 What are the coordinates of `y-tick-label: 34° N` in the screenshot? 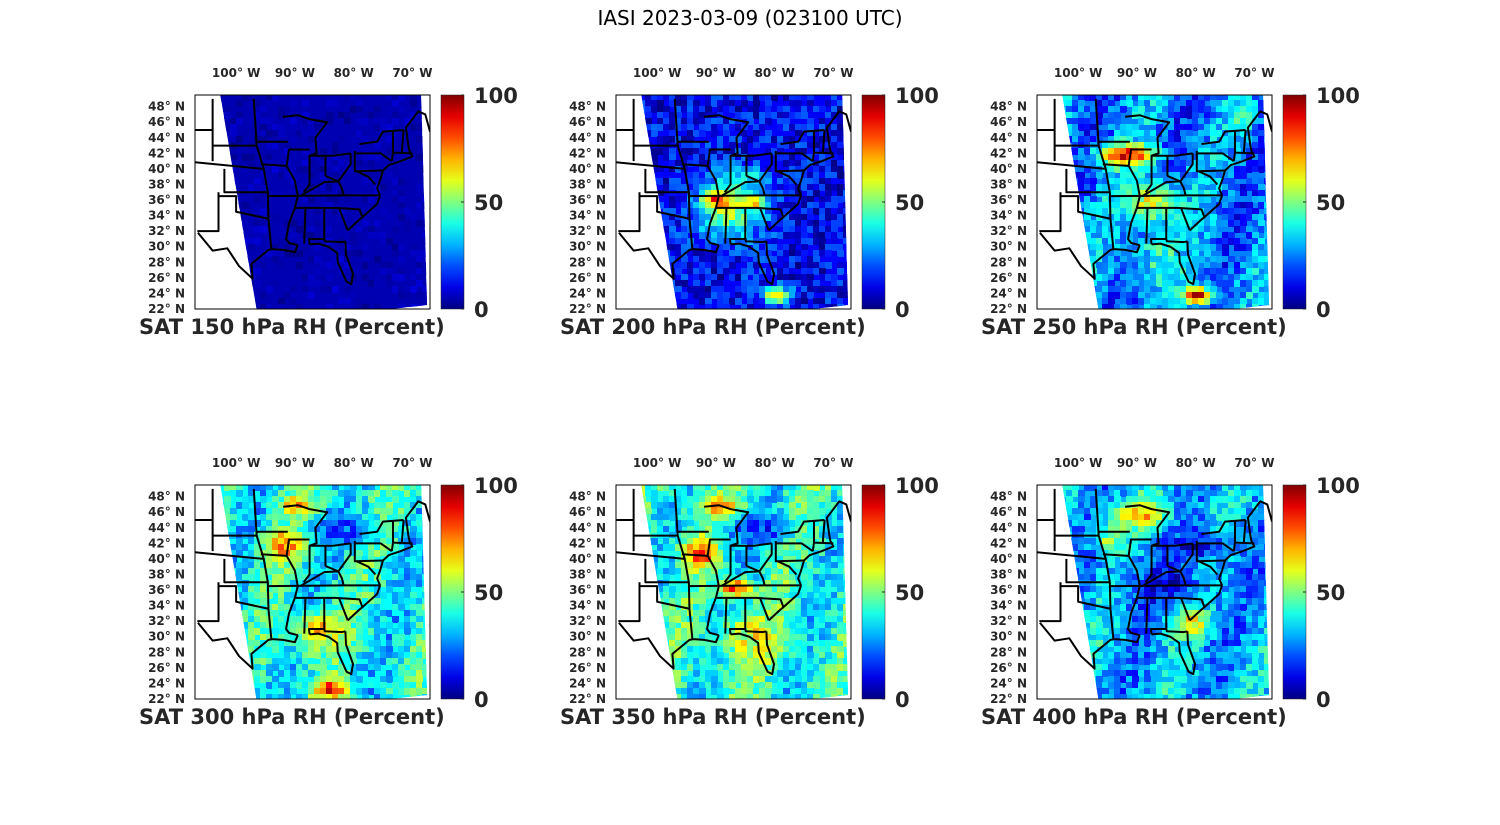 It's located at (166, 606).